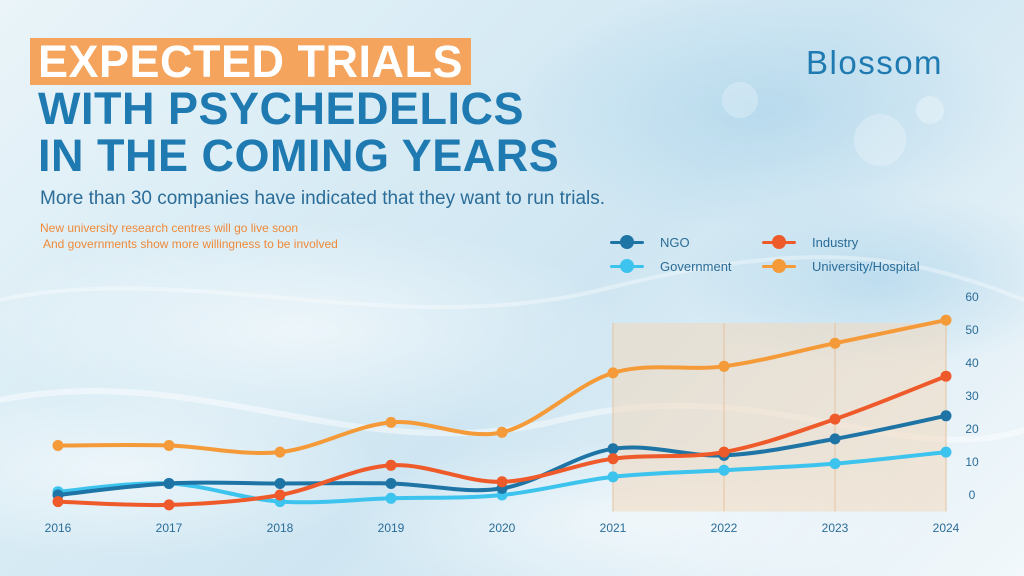  Describe the element at coordinates (946, 320) in the screenshot. I see `data-point-university-2024` at that location.